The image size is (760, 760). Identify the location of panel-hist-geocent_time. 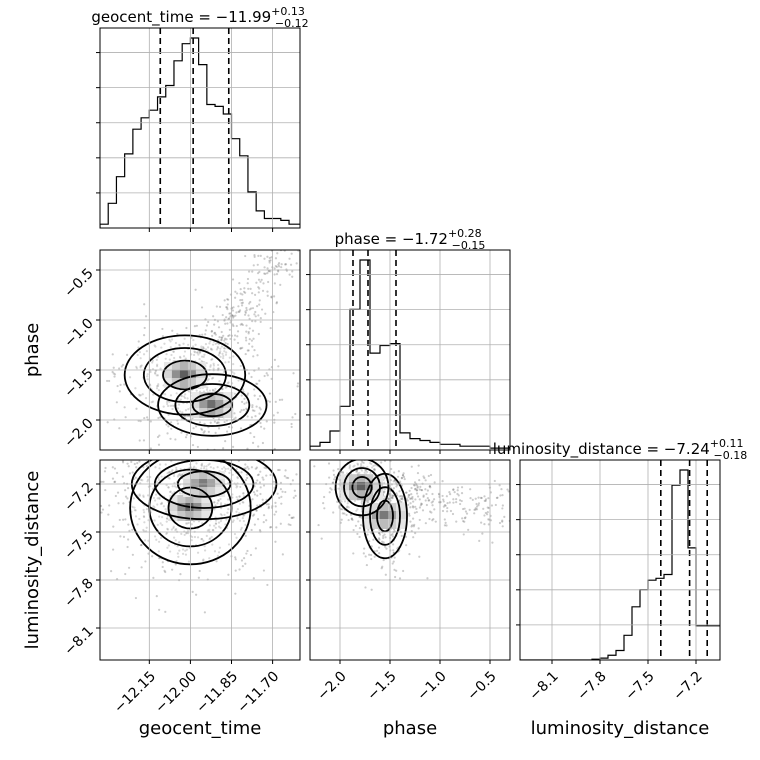
(198, 129).